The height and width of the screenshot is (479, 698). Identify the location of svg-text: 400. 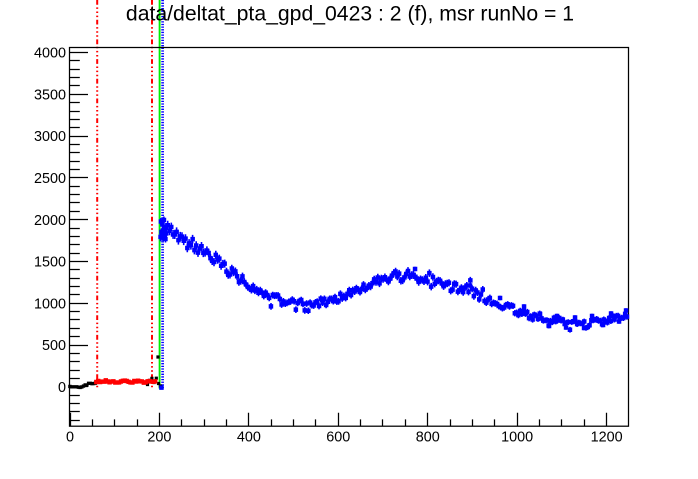
(249, 437).